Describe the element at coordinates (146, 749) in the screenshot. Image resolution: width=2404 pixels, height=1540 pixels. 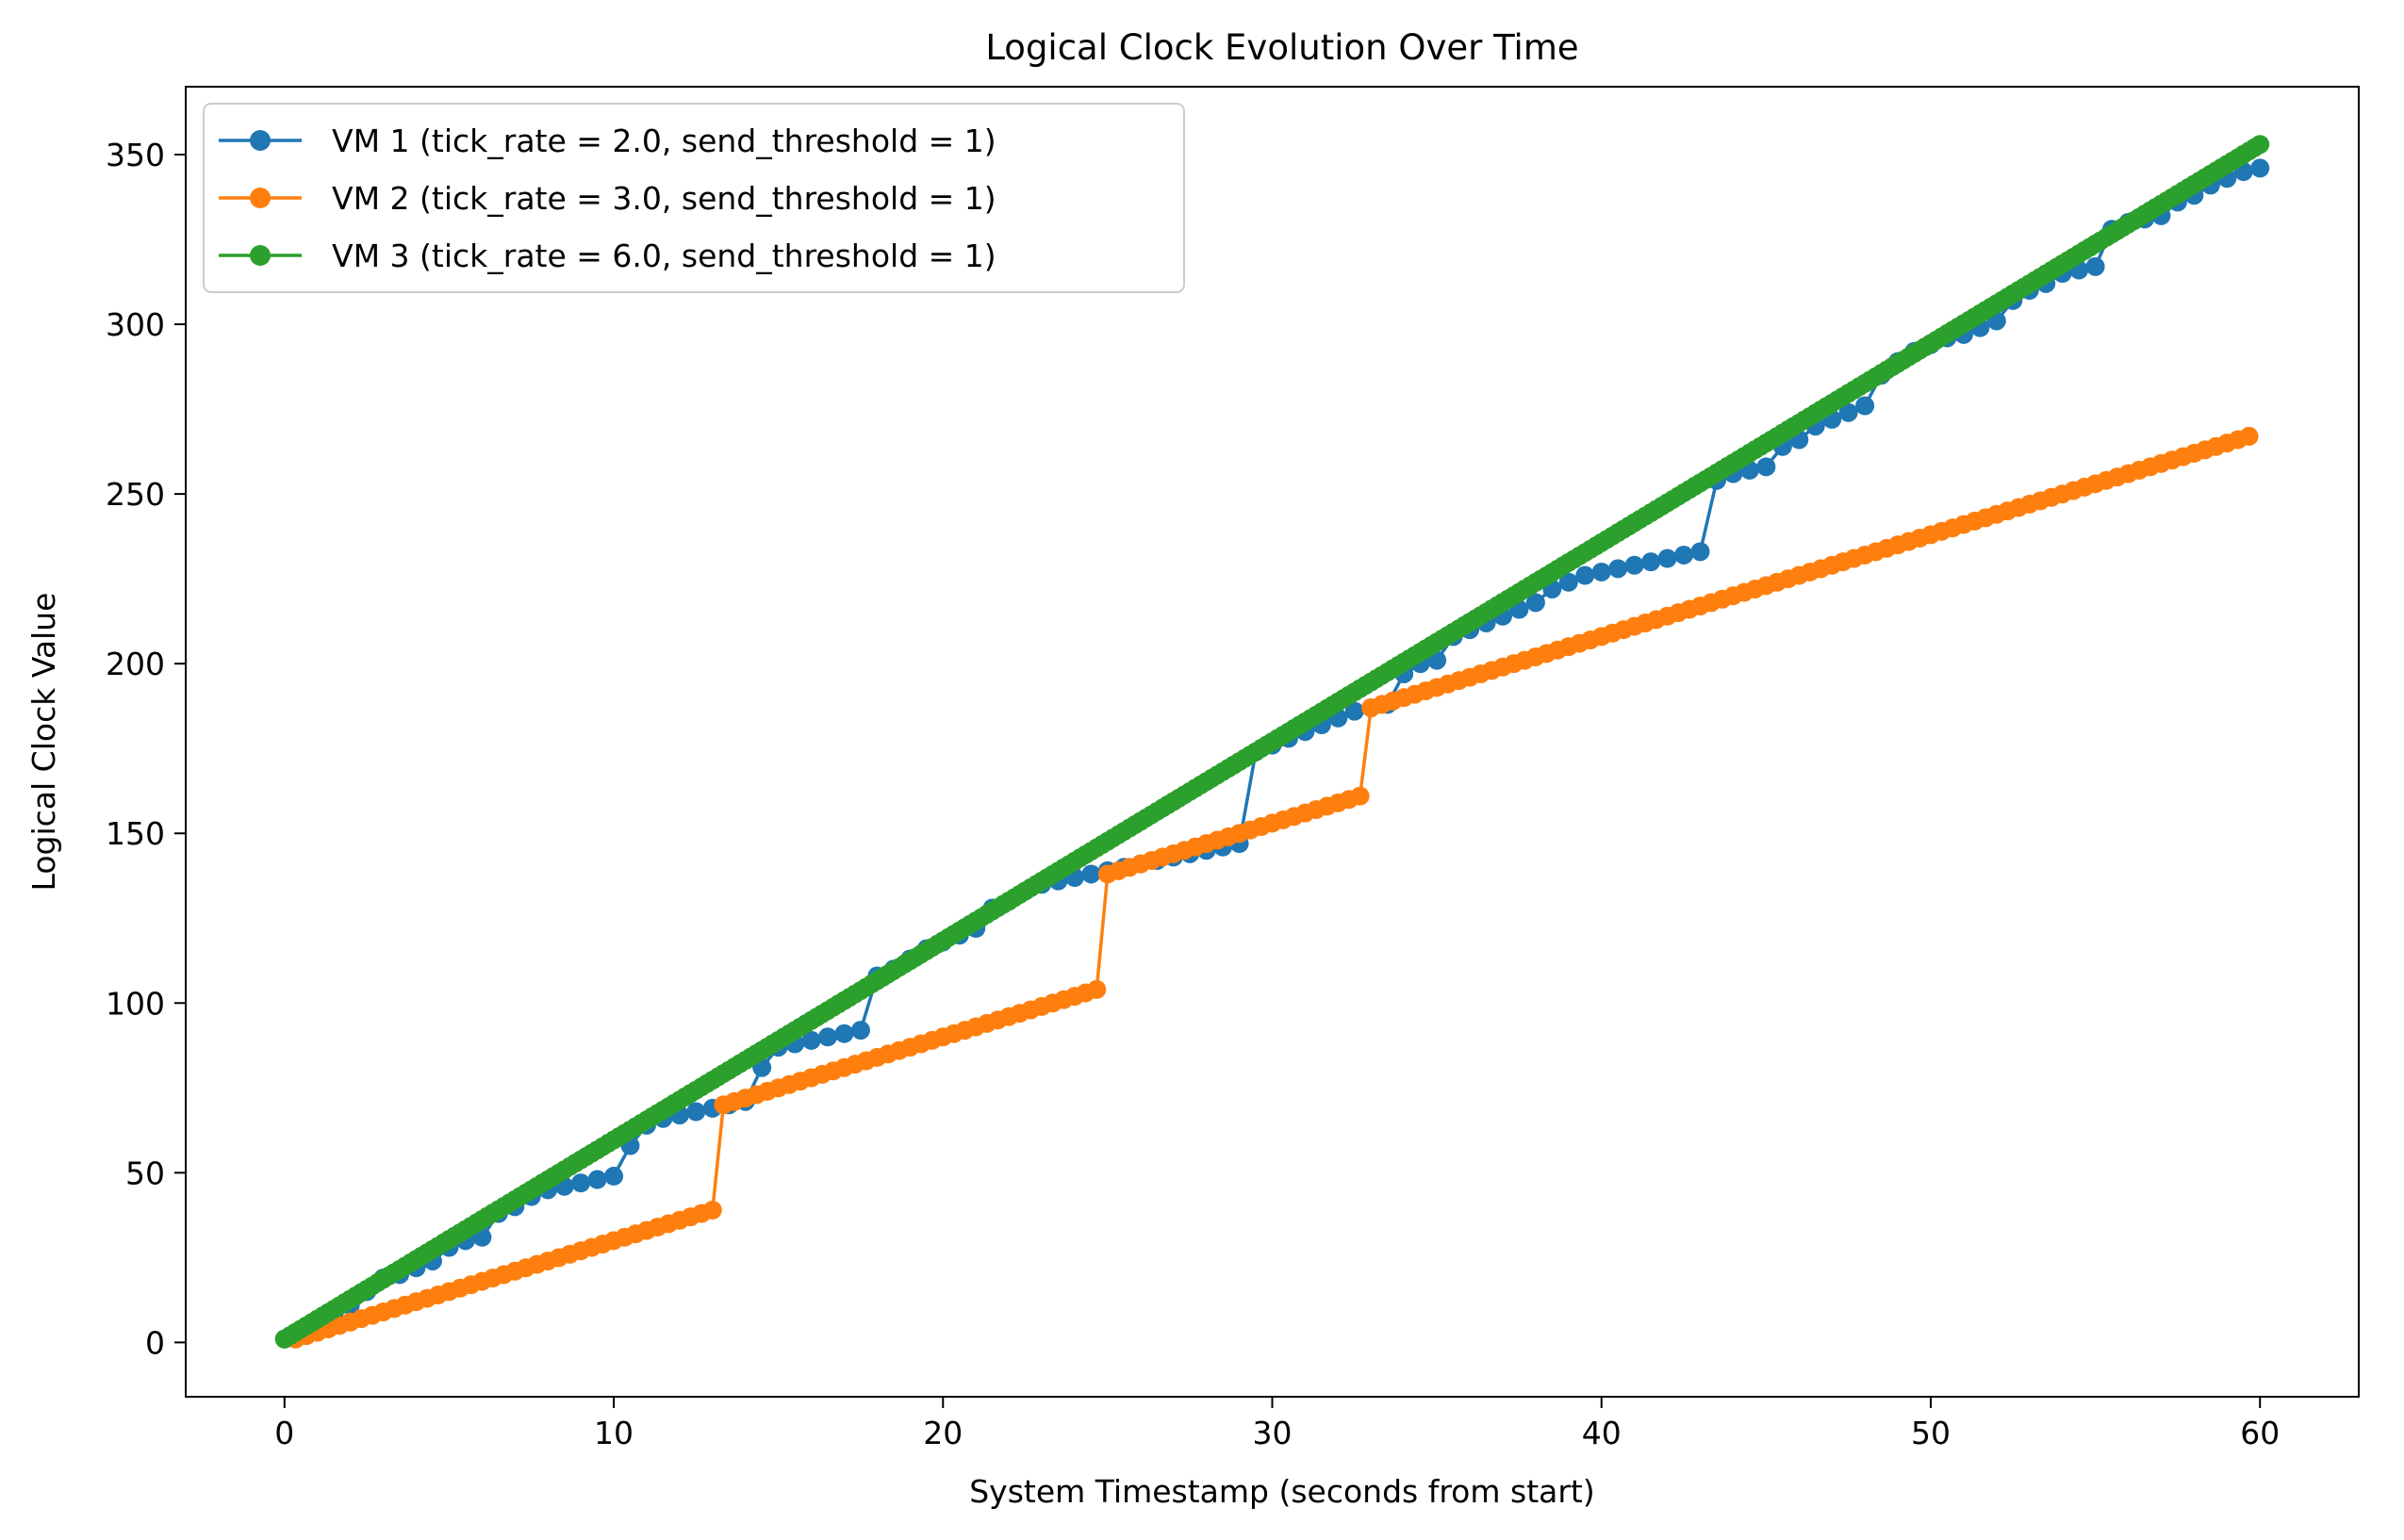
I see `y-axis: 0 50 100 150 200 250 300 350` at that location.